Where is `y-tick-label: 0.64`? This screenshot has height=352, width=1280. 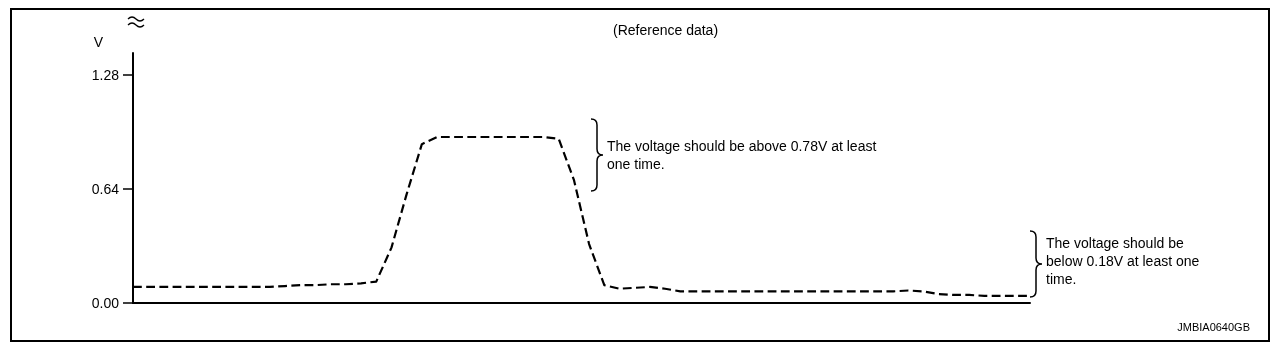 y-tick-label: 0.64 is located at coordinates (105, 188).